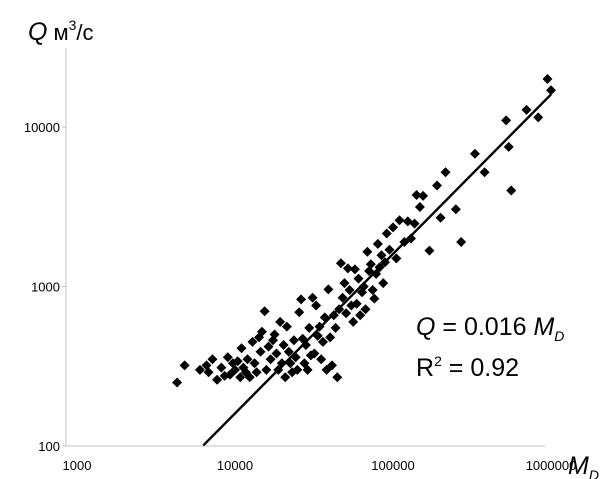 The height and width of the screenshot is (479, 608). I want to click on y-tick-label: 1000, so click(45, 287).